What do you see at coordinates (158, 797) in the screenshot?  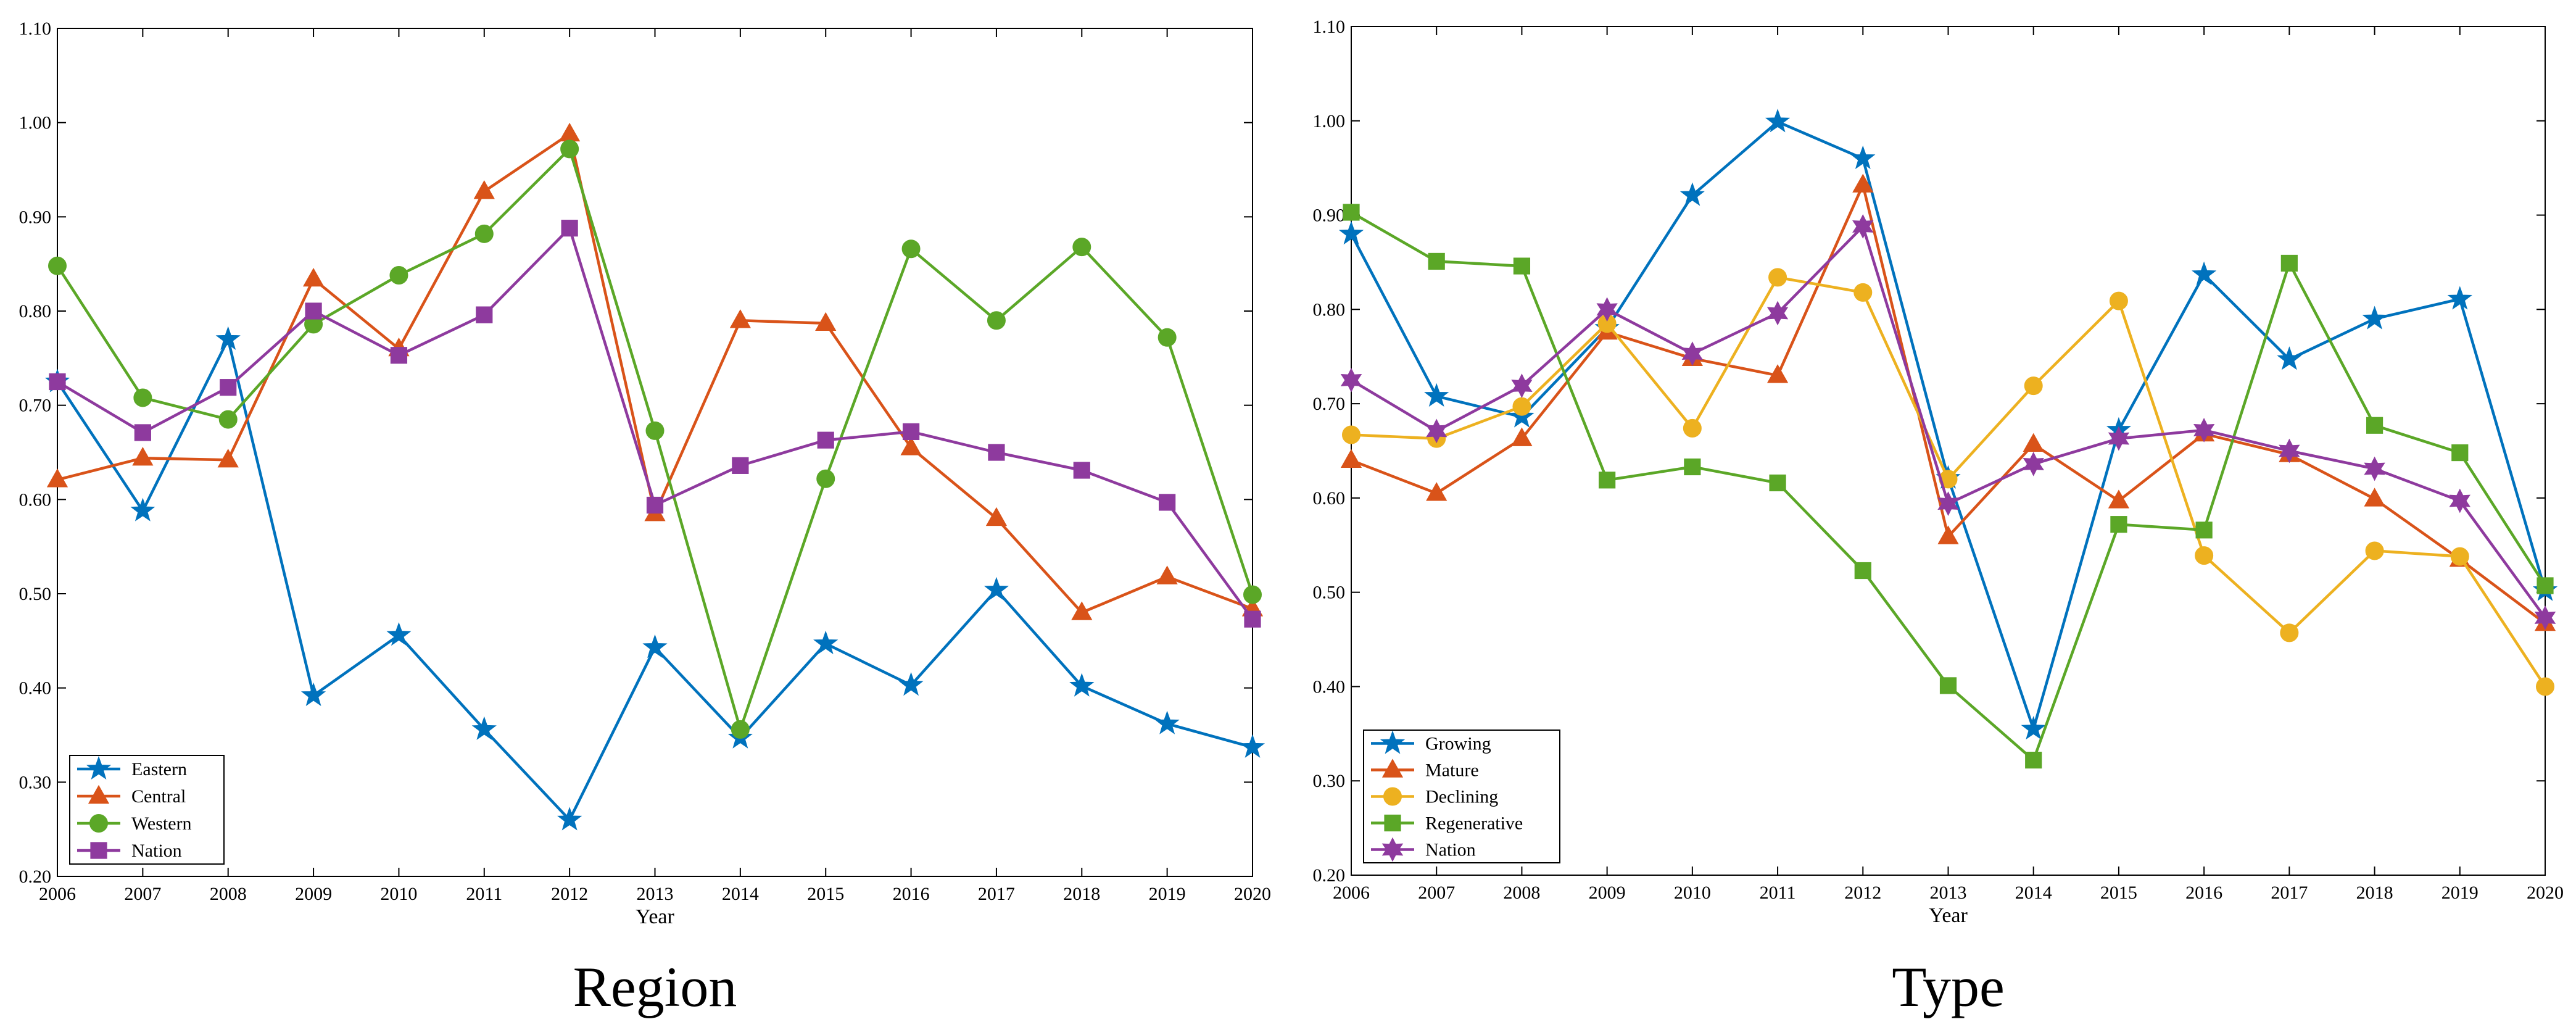 I see `legend-label-central: Central` at bounding box center [158, 797].